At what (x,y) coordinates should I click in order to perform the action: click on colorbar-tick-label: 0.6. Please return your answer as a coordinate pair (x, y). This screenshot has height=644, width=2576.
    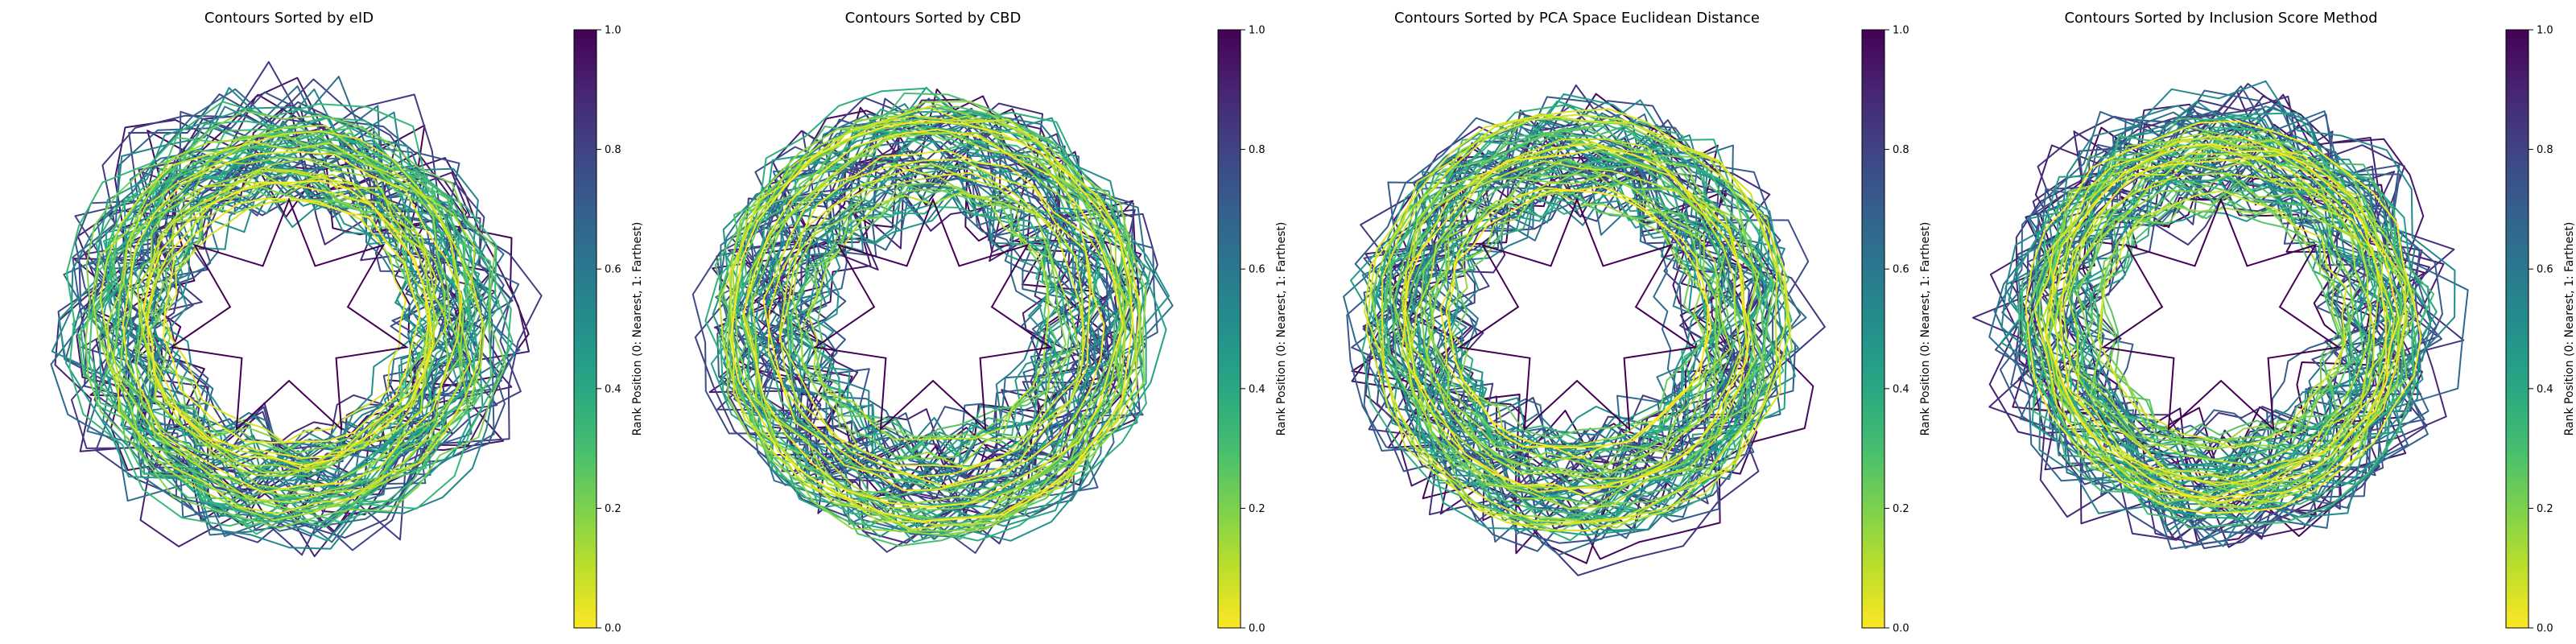
    Looking at the image, I should click on (613, 270).